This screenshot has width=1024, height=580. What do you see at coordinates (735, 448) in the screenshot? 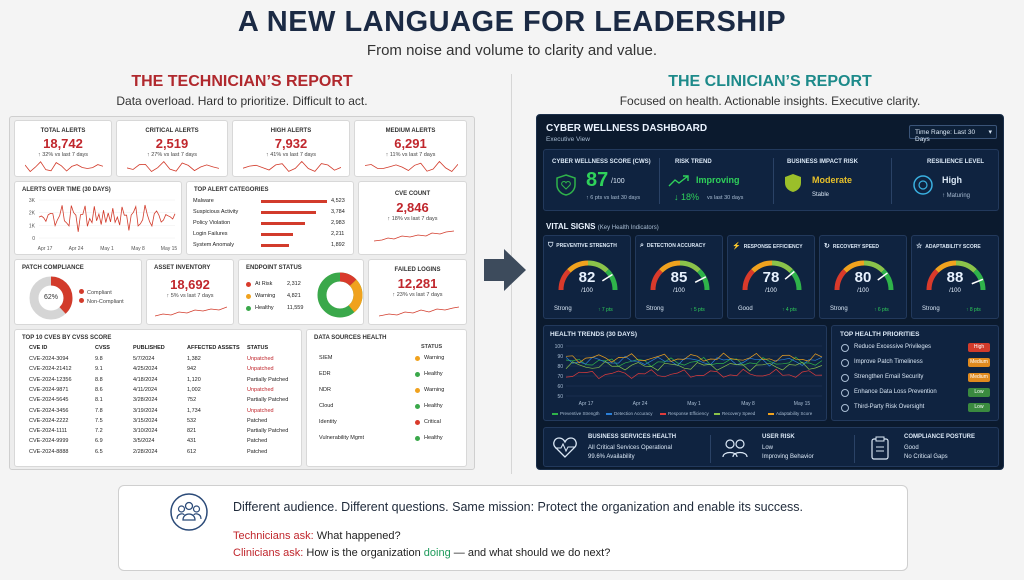
I see `users-icon` at bounding box center [735, 448].